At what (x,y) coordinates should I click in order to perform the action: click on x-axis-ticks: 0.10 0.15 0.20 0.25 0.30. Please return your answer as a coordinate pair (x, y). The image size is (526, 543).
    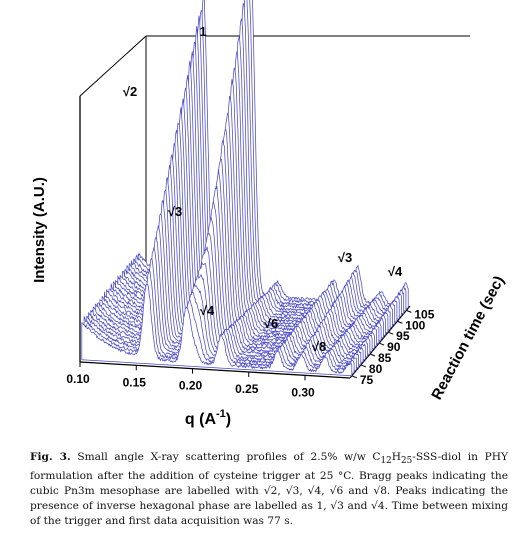
    Looking at the image, I should click on (190, 380).